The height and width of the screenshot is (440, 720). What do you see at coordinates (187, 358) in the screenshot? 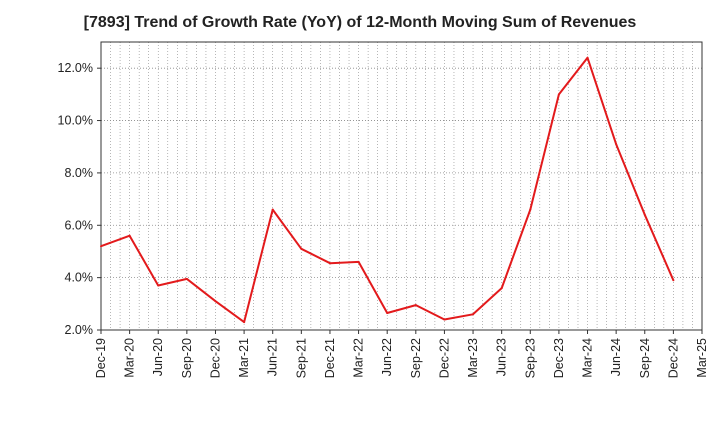
I see `x-tick-label: Sep-20` at bounding box center [187, 358].